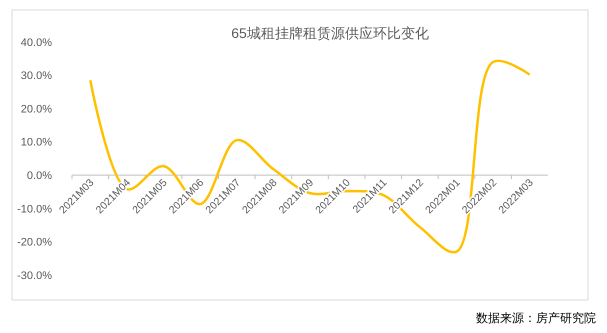 This screenshot has width=607, height=333. Describe the element at coordinates (36, 109) in the screenshot. I see `y-tick-label: 20.0%` at that location.